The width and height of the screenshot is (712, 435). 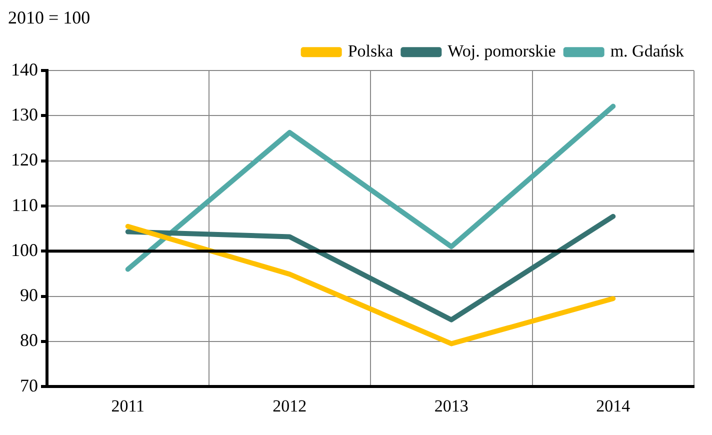 I want to click on x-tick-label: 2013, so click(x=451, y=406).